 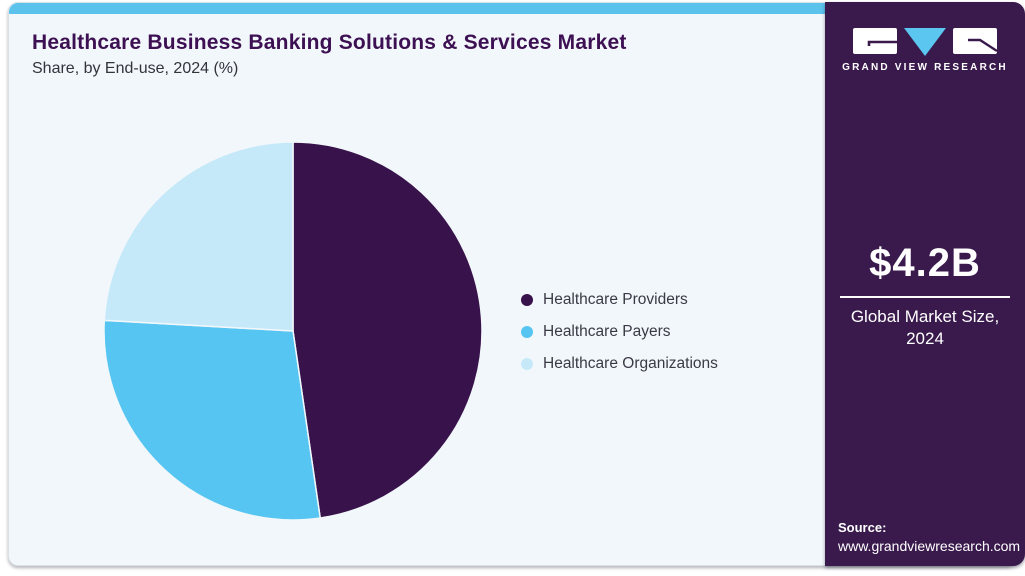 What do you see at coordinates (925, 328) in the screenshot?
I see `market-size-label: Global Market Size, 2024` at bounding box center [925, 328].